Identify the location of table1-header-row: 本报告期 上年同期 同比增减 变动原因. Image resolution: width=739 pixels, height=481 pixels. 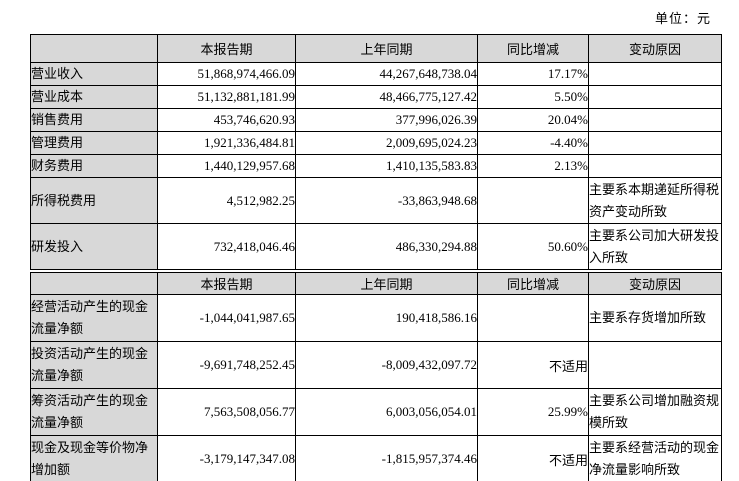
(376, 48).